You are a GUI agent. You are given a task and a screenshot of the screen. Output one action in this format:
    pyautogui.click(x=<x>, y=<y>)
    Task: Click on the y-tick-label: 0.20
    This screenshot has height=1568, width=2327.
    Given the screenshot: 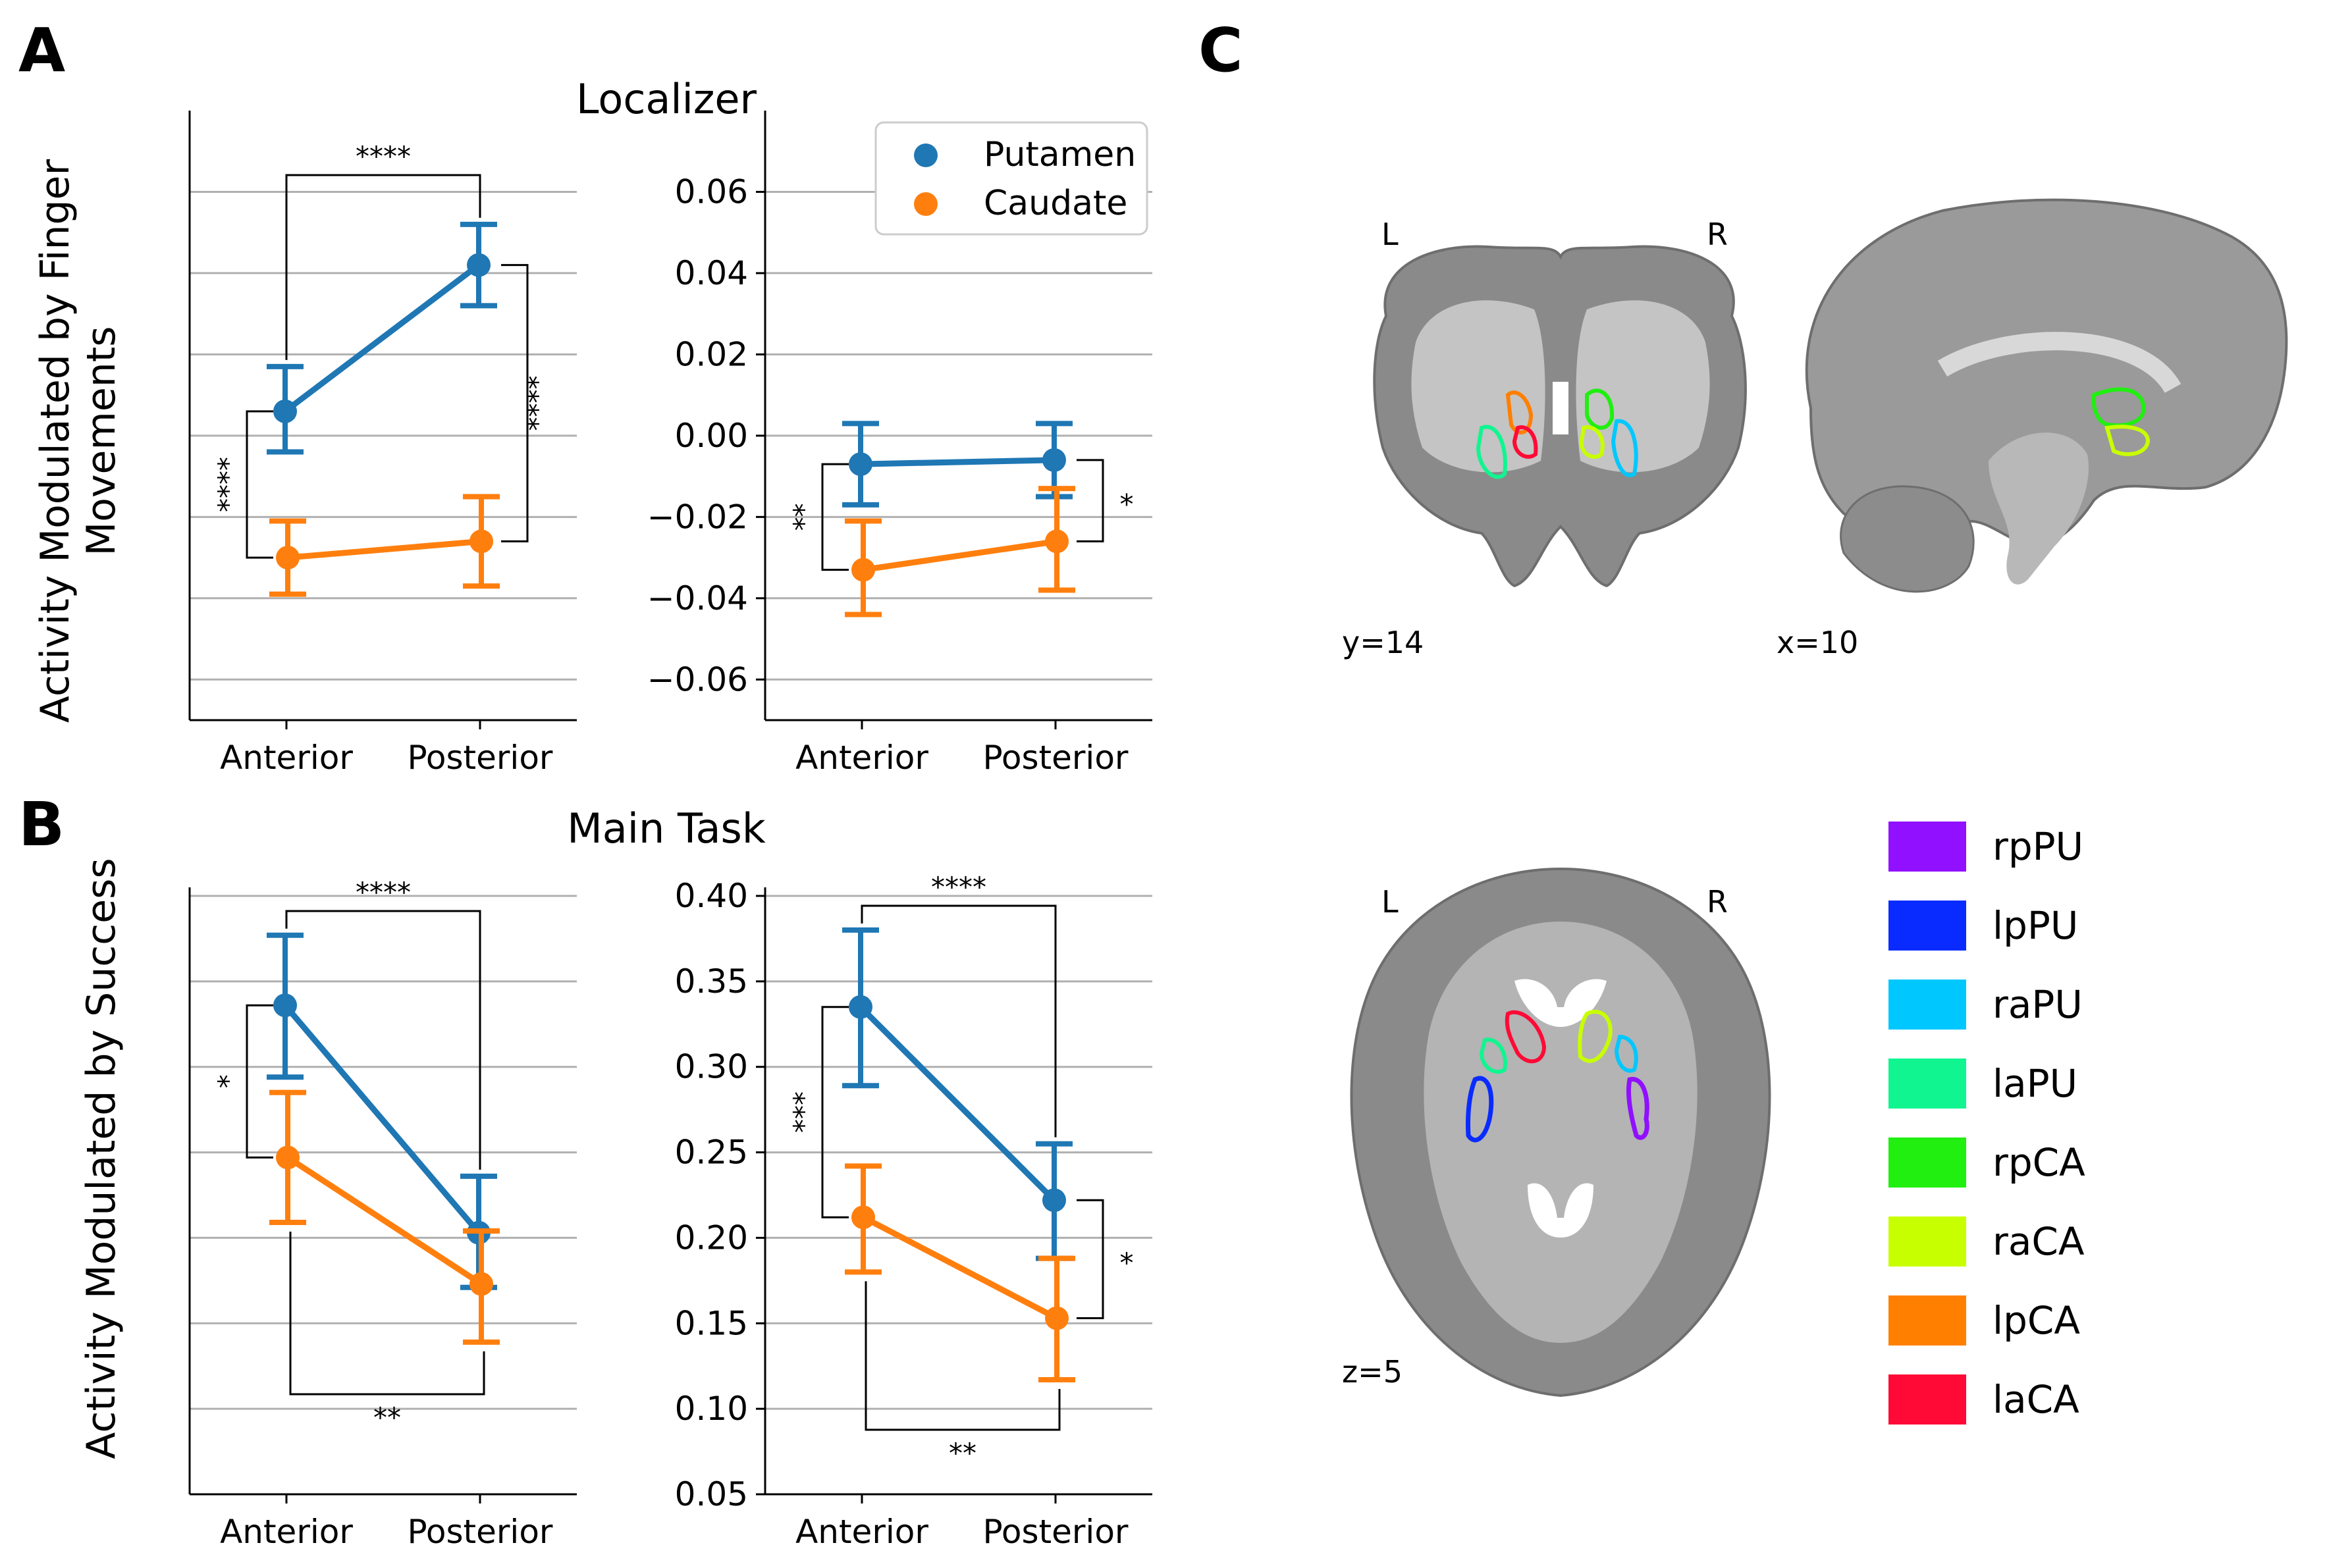 What is the action you would take?
    pyautogui.click(x=712, y=1238)
    